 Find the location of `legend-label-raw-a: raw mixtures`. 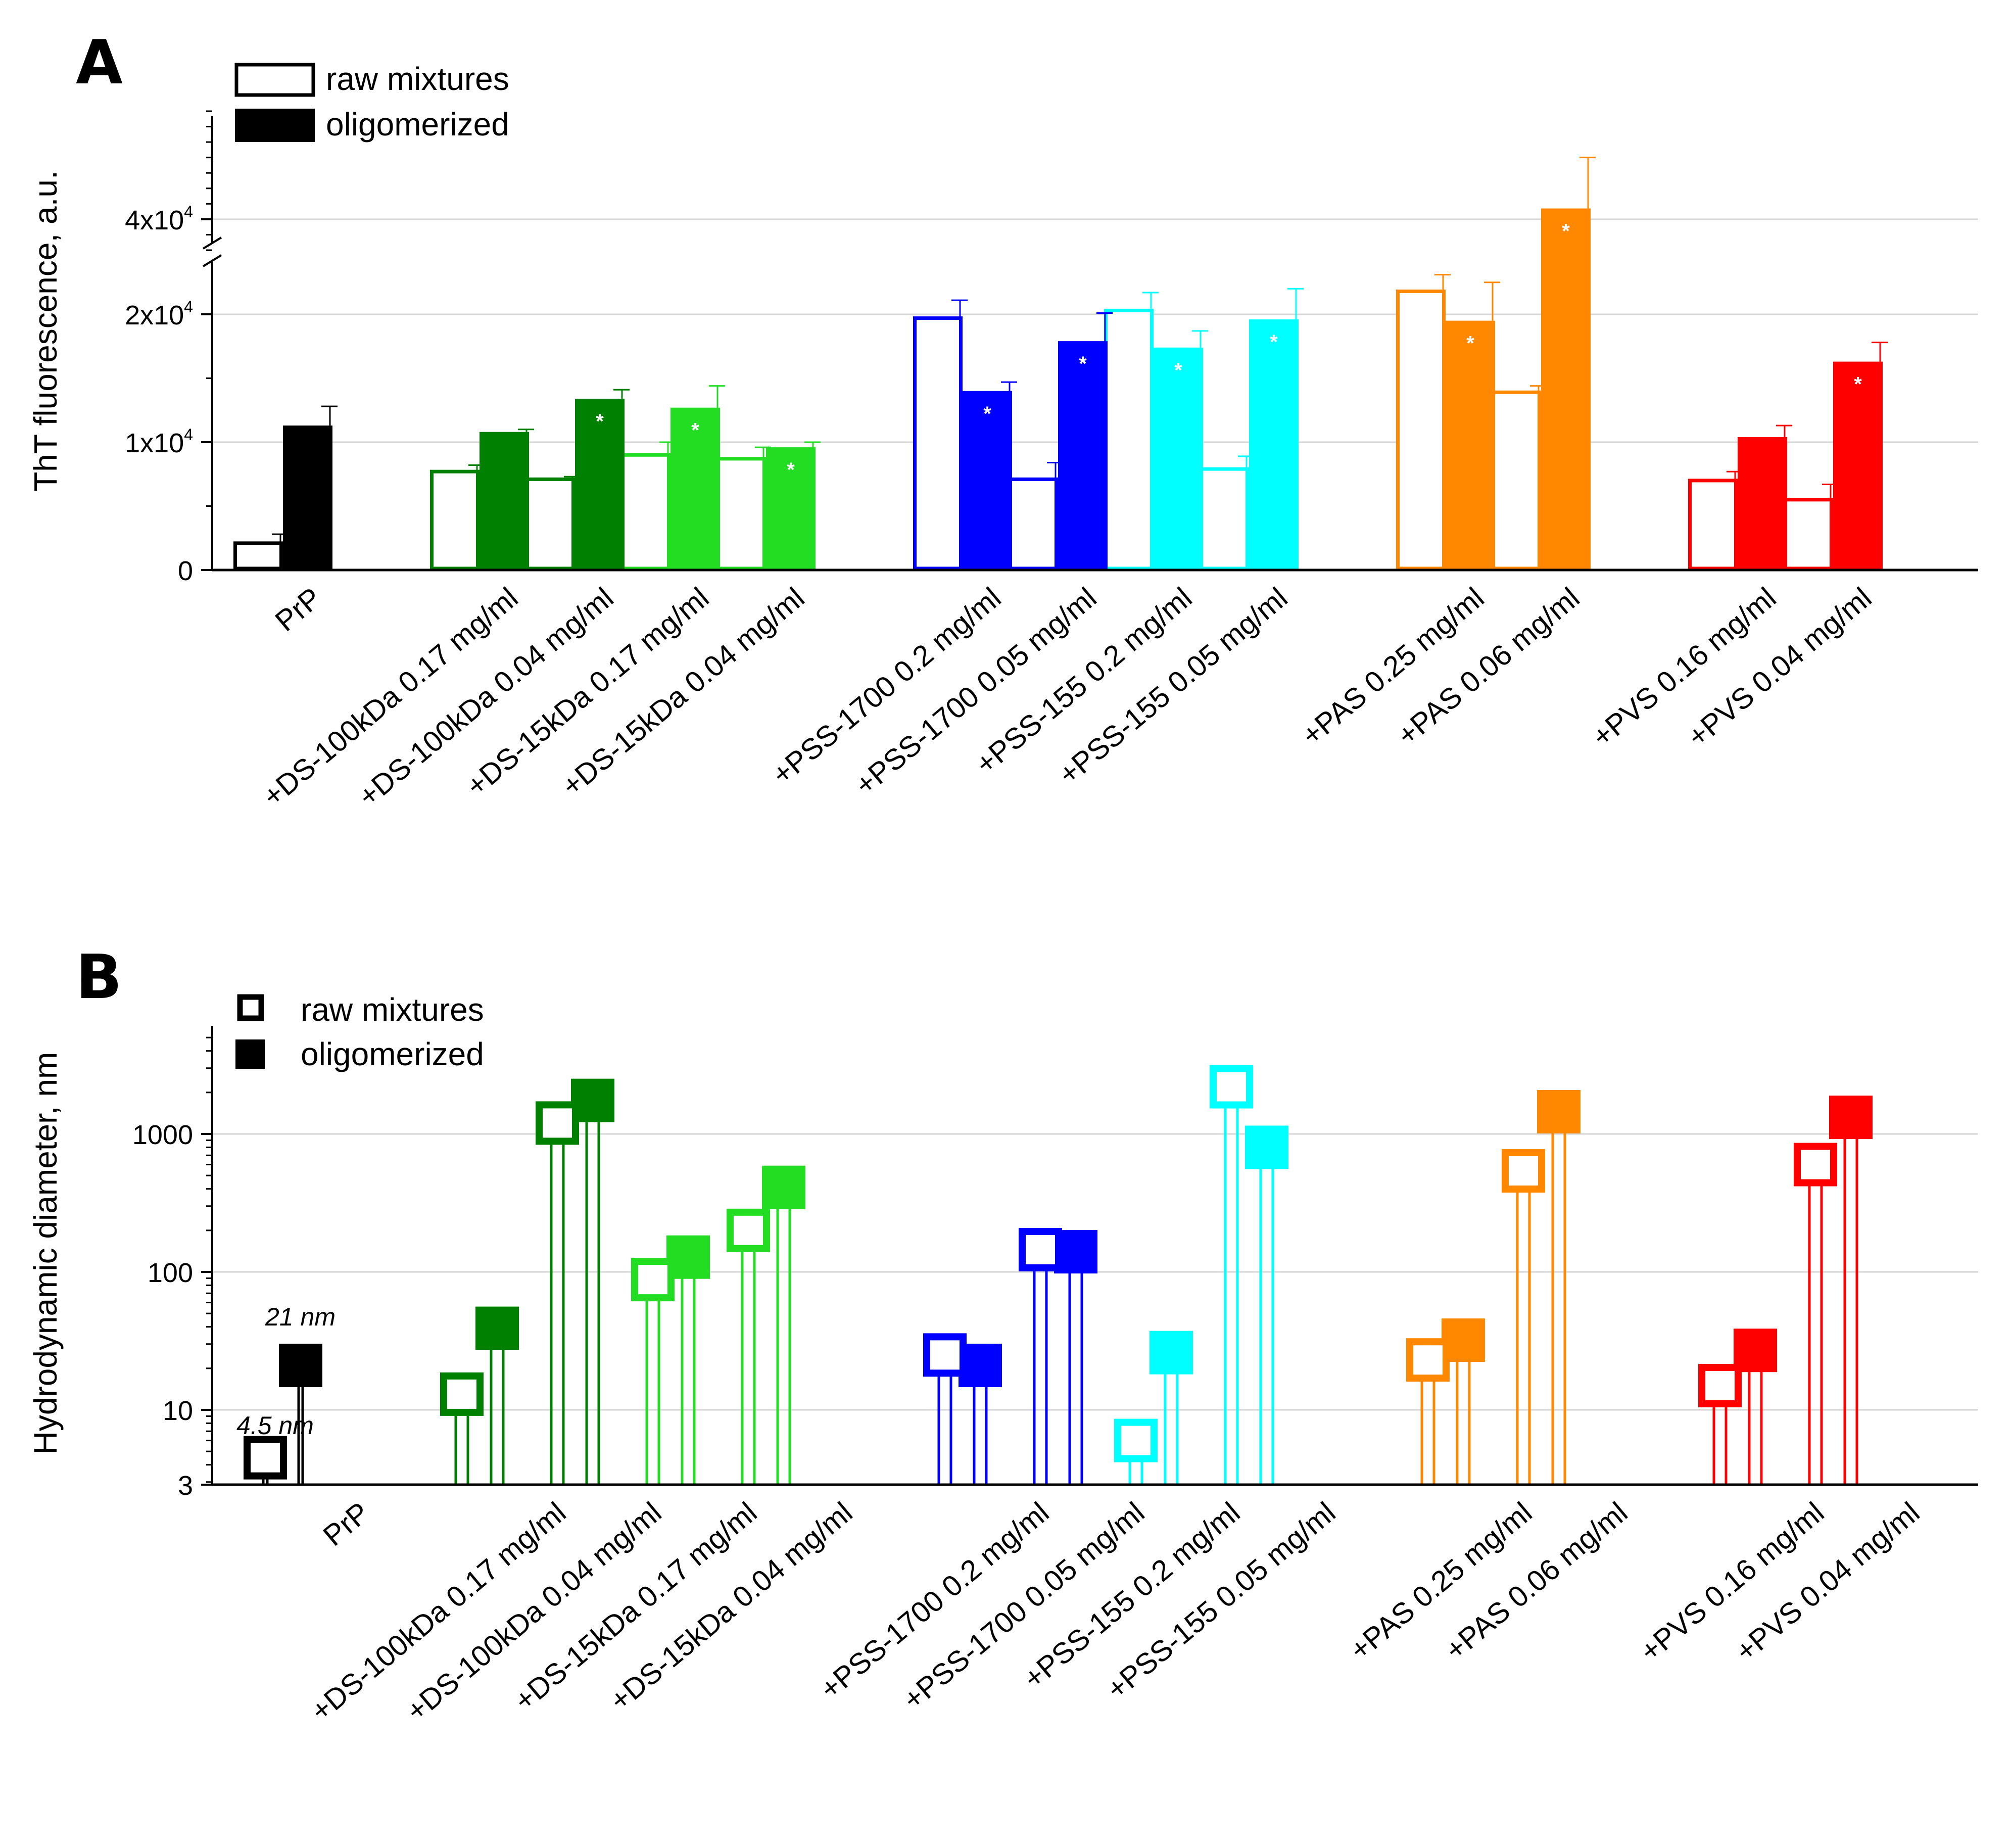

legend-label-raw-a: raw mixtures is located at coordinates (417, 79).